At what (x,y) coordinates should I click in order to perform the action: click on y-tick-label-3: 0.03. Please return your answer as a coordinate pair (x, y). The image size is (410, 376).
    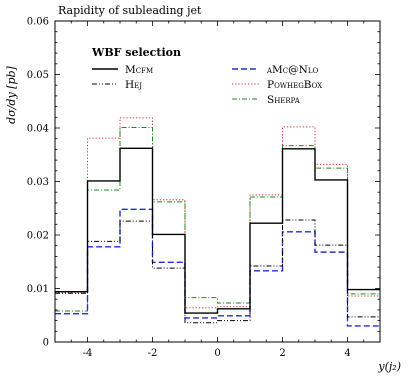
    Looking at the image, I should click on (38, 182).